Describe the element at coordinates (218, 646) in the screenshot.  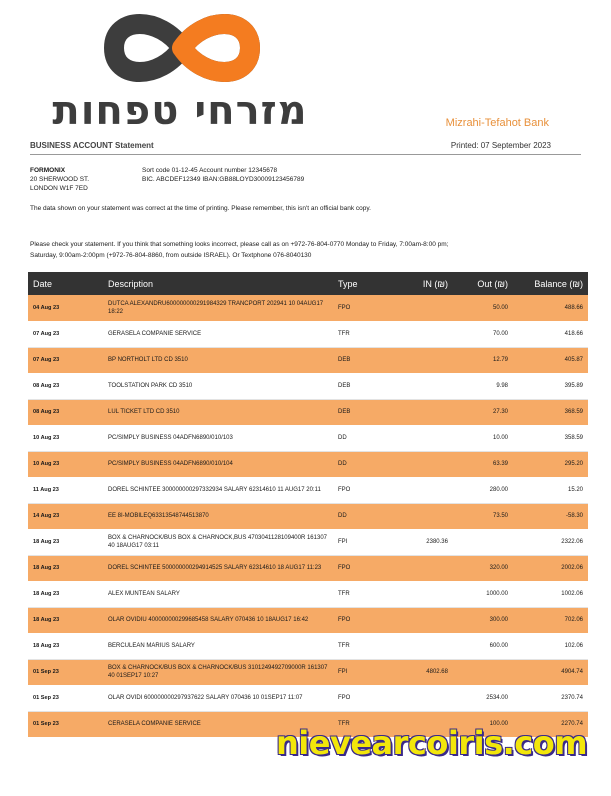
I see `cell-description: BERCULEAN MARIUS SALARY` at that location.